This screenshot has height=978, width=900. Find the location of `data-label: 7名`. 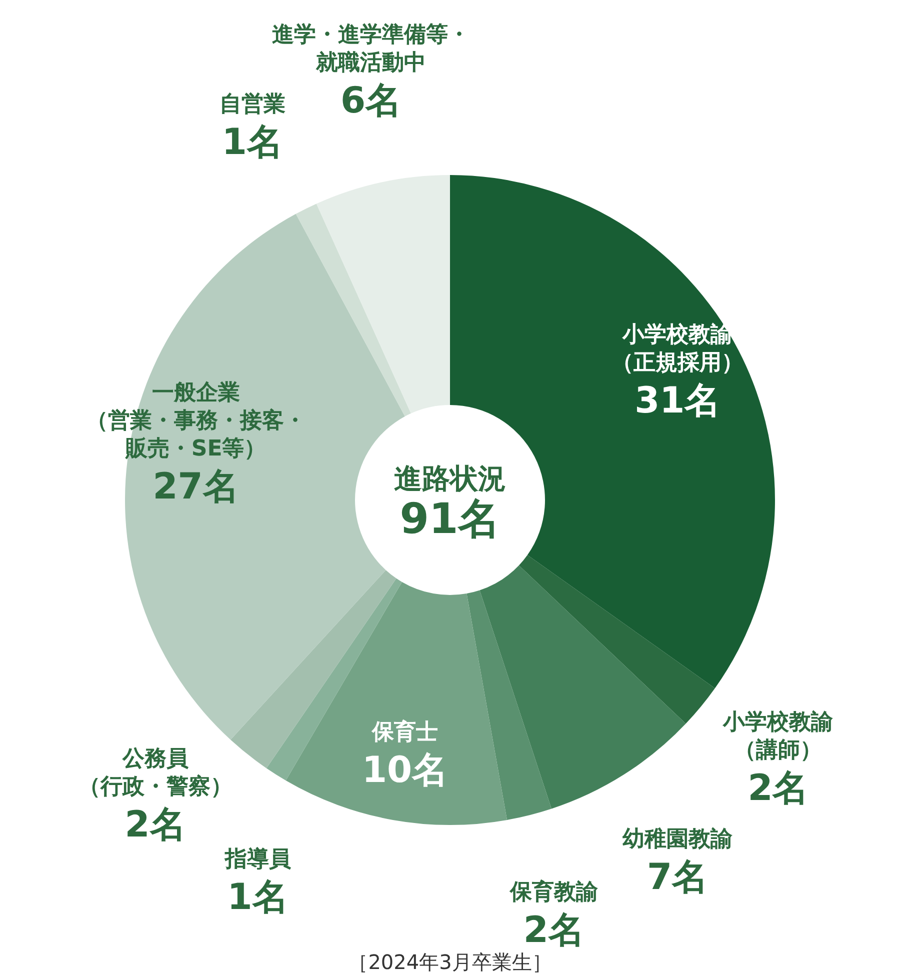

data-label: 7名 is located at coordinates (677, 877).